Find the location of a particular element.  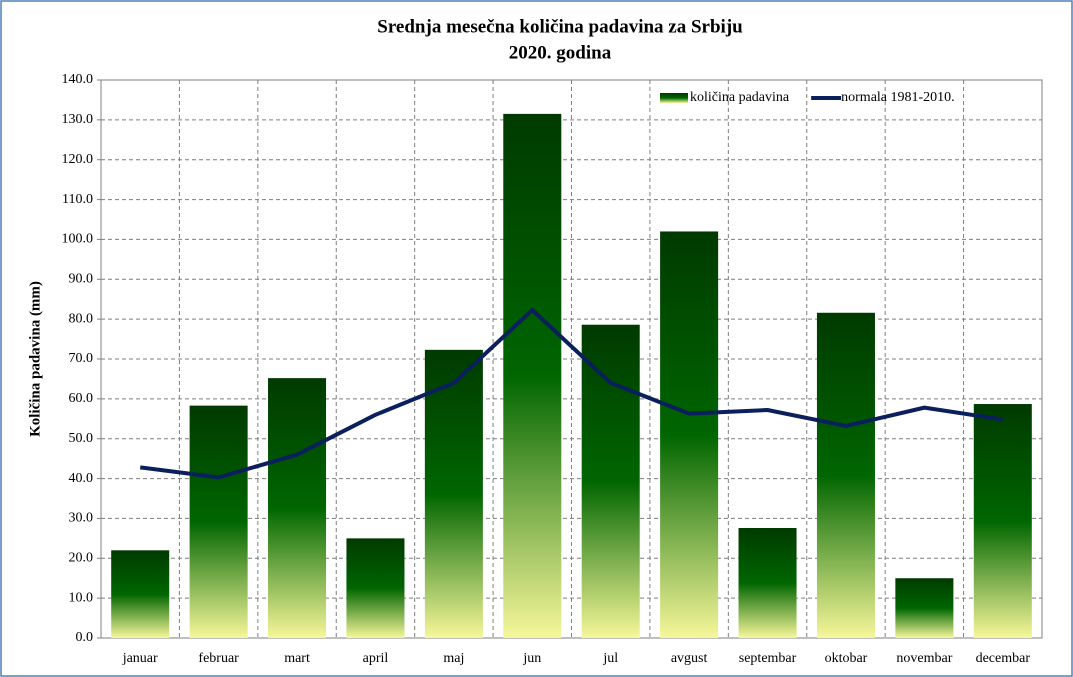

x-tick-label: april is located at coordinates (376, 658).